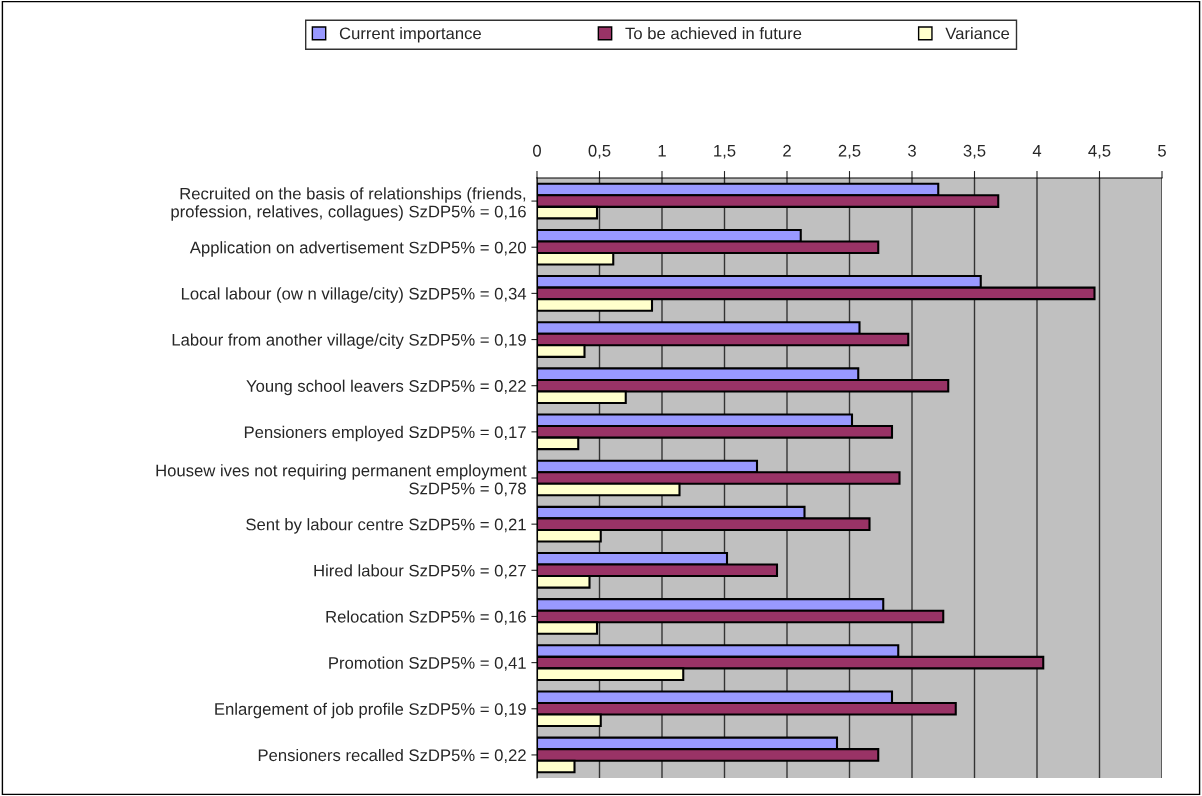 The width and height of the screenshot is (1202, 796). What do you see at coordinates (392, 756) in the screenshot?
I see `y-tick-label: Pensioners recalled SzDP5% = 0,22` at bounding box center [392, 756].